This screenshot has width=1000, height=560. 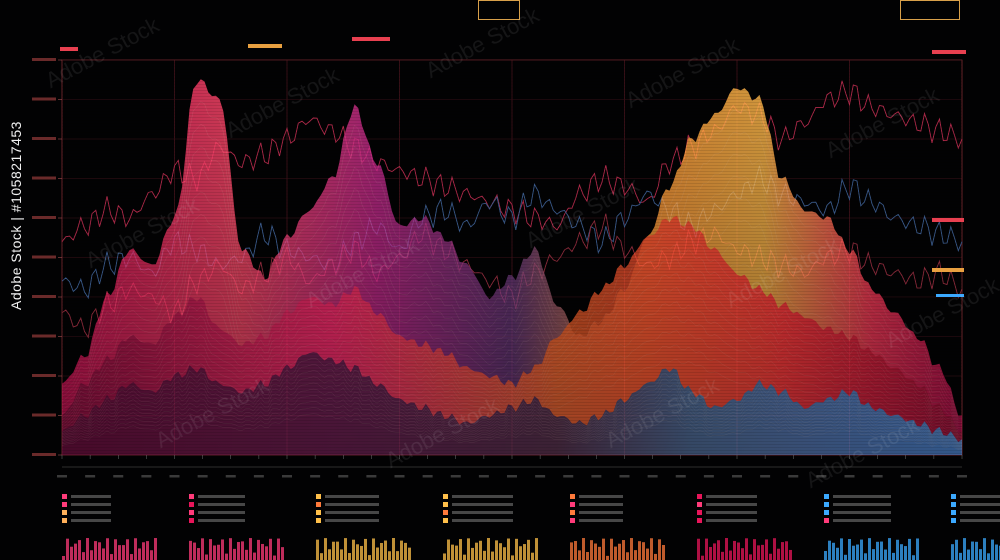 I want to click on header-box-center, so click(x=499, y=10).